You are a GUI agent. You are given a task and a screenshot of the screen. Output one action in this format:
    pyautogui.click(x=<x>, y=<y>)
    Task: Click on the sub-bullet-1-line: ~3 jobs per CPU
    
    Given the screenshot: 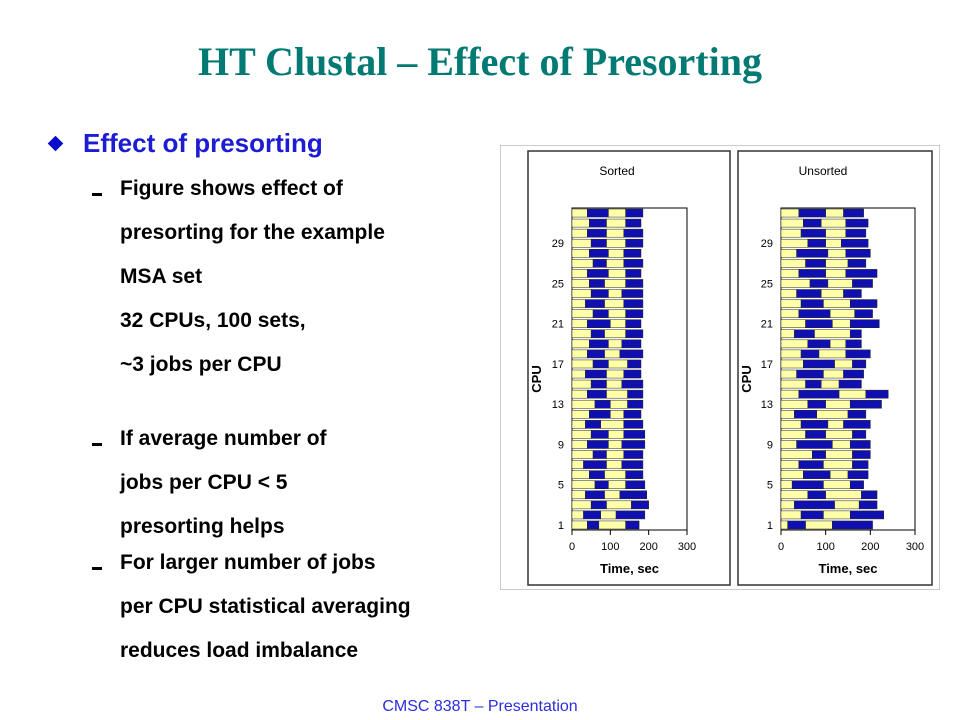 What is the action you would take?
    pyautogui.click(x=201, y=364)
    